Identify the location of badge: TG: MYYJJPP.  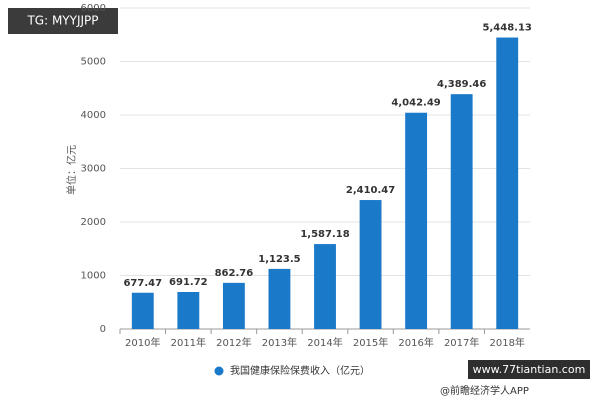
(62, 21).